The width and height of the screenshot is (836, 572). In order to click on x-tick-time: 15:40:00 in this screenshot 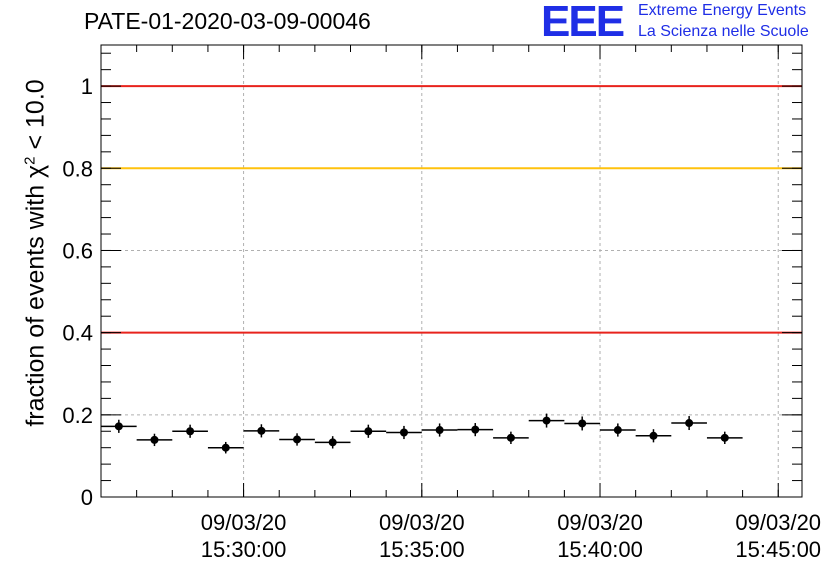, I will do `click(600, 549)`.